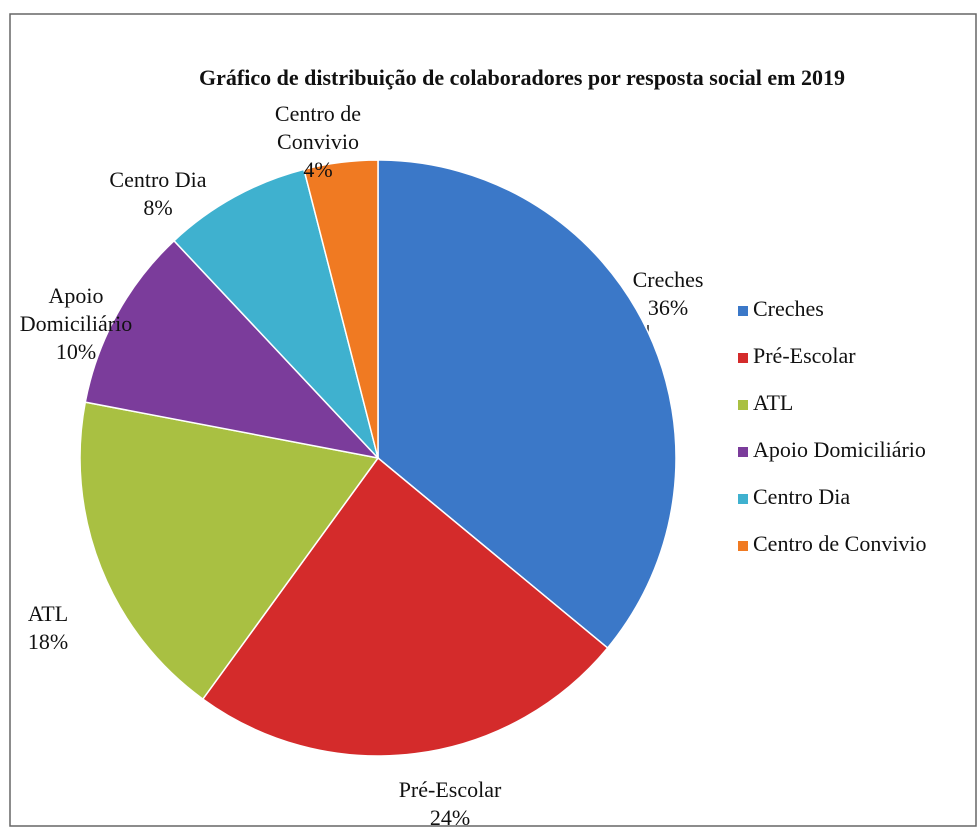  I want to click on legend-label: Apoio Domiciliário, so click(839, 449).